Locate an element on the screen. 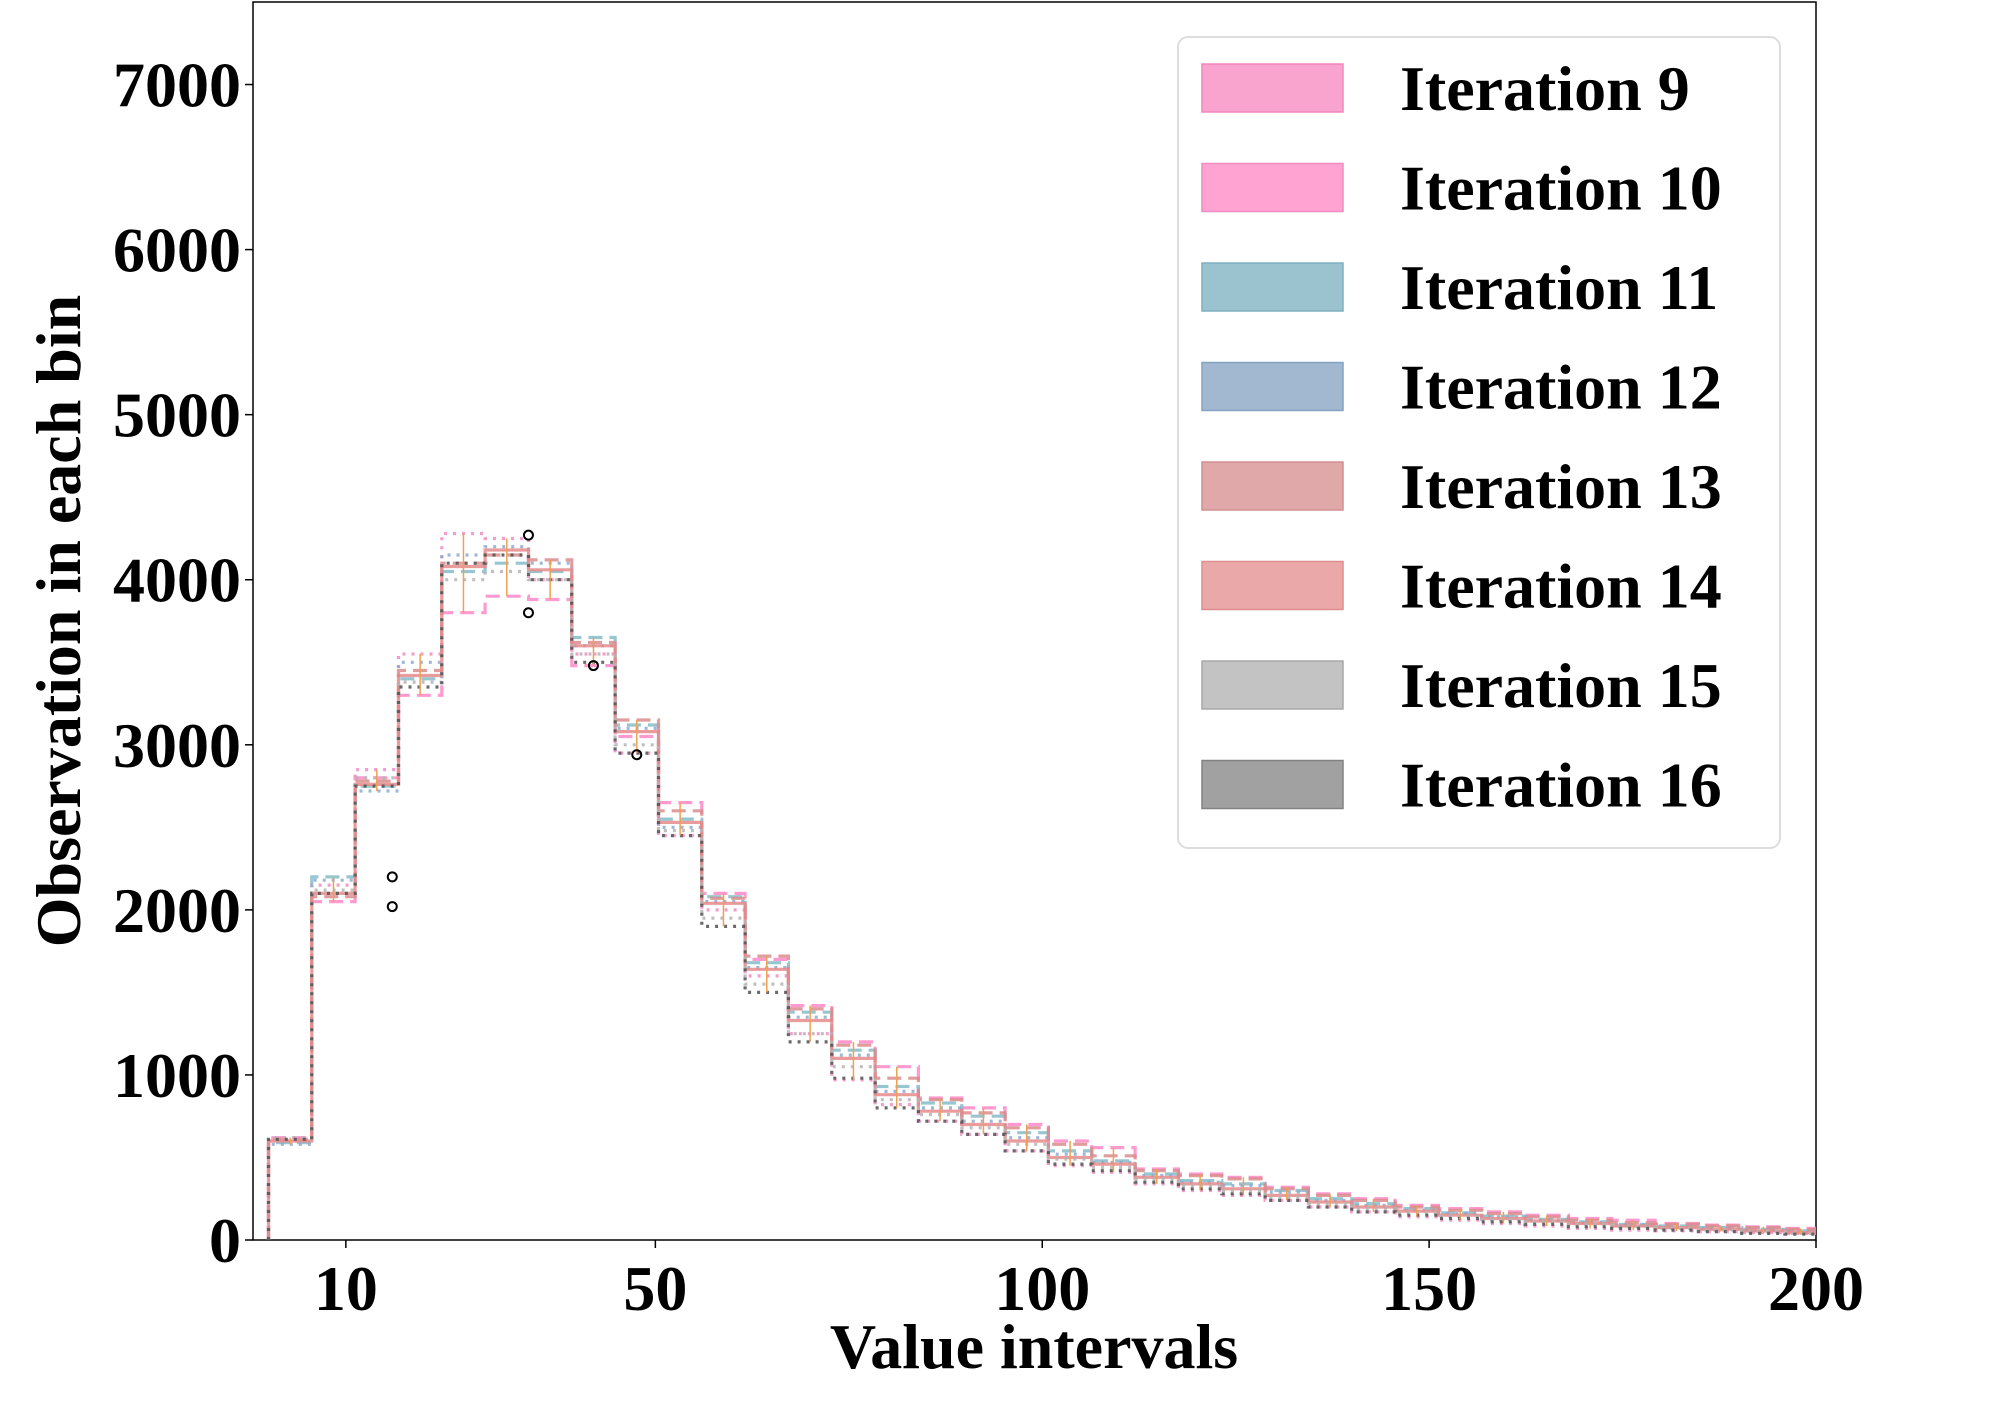 This screenshot has width=2000, height=1408. outlier-layer is located at coordinates (514, 721).